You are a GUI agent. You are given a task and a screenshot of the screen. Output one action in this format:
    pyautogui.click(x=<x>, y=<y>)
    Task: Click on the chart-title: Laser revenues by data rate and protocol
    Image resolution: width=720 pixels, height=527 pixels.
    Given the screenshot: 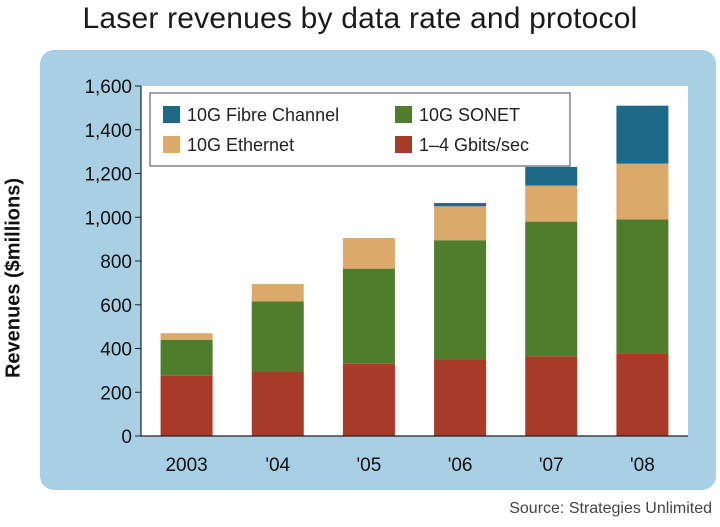 What is the action you would take?
    pyautogui.click(x=360, y=18)
    